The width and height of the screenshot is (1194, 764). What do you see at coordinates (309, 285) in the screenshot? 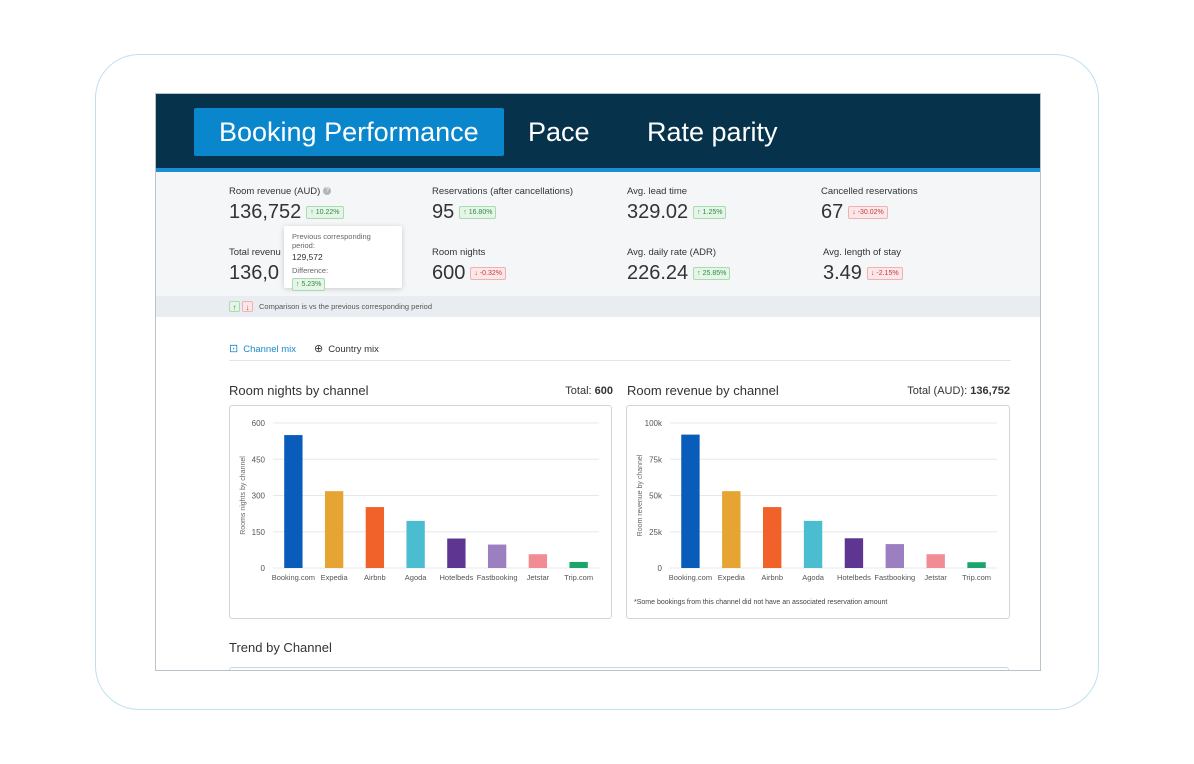
I see `tooltip-difference-badge: ↑ 5.23%` at bounding box center [309, 285].